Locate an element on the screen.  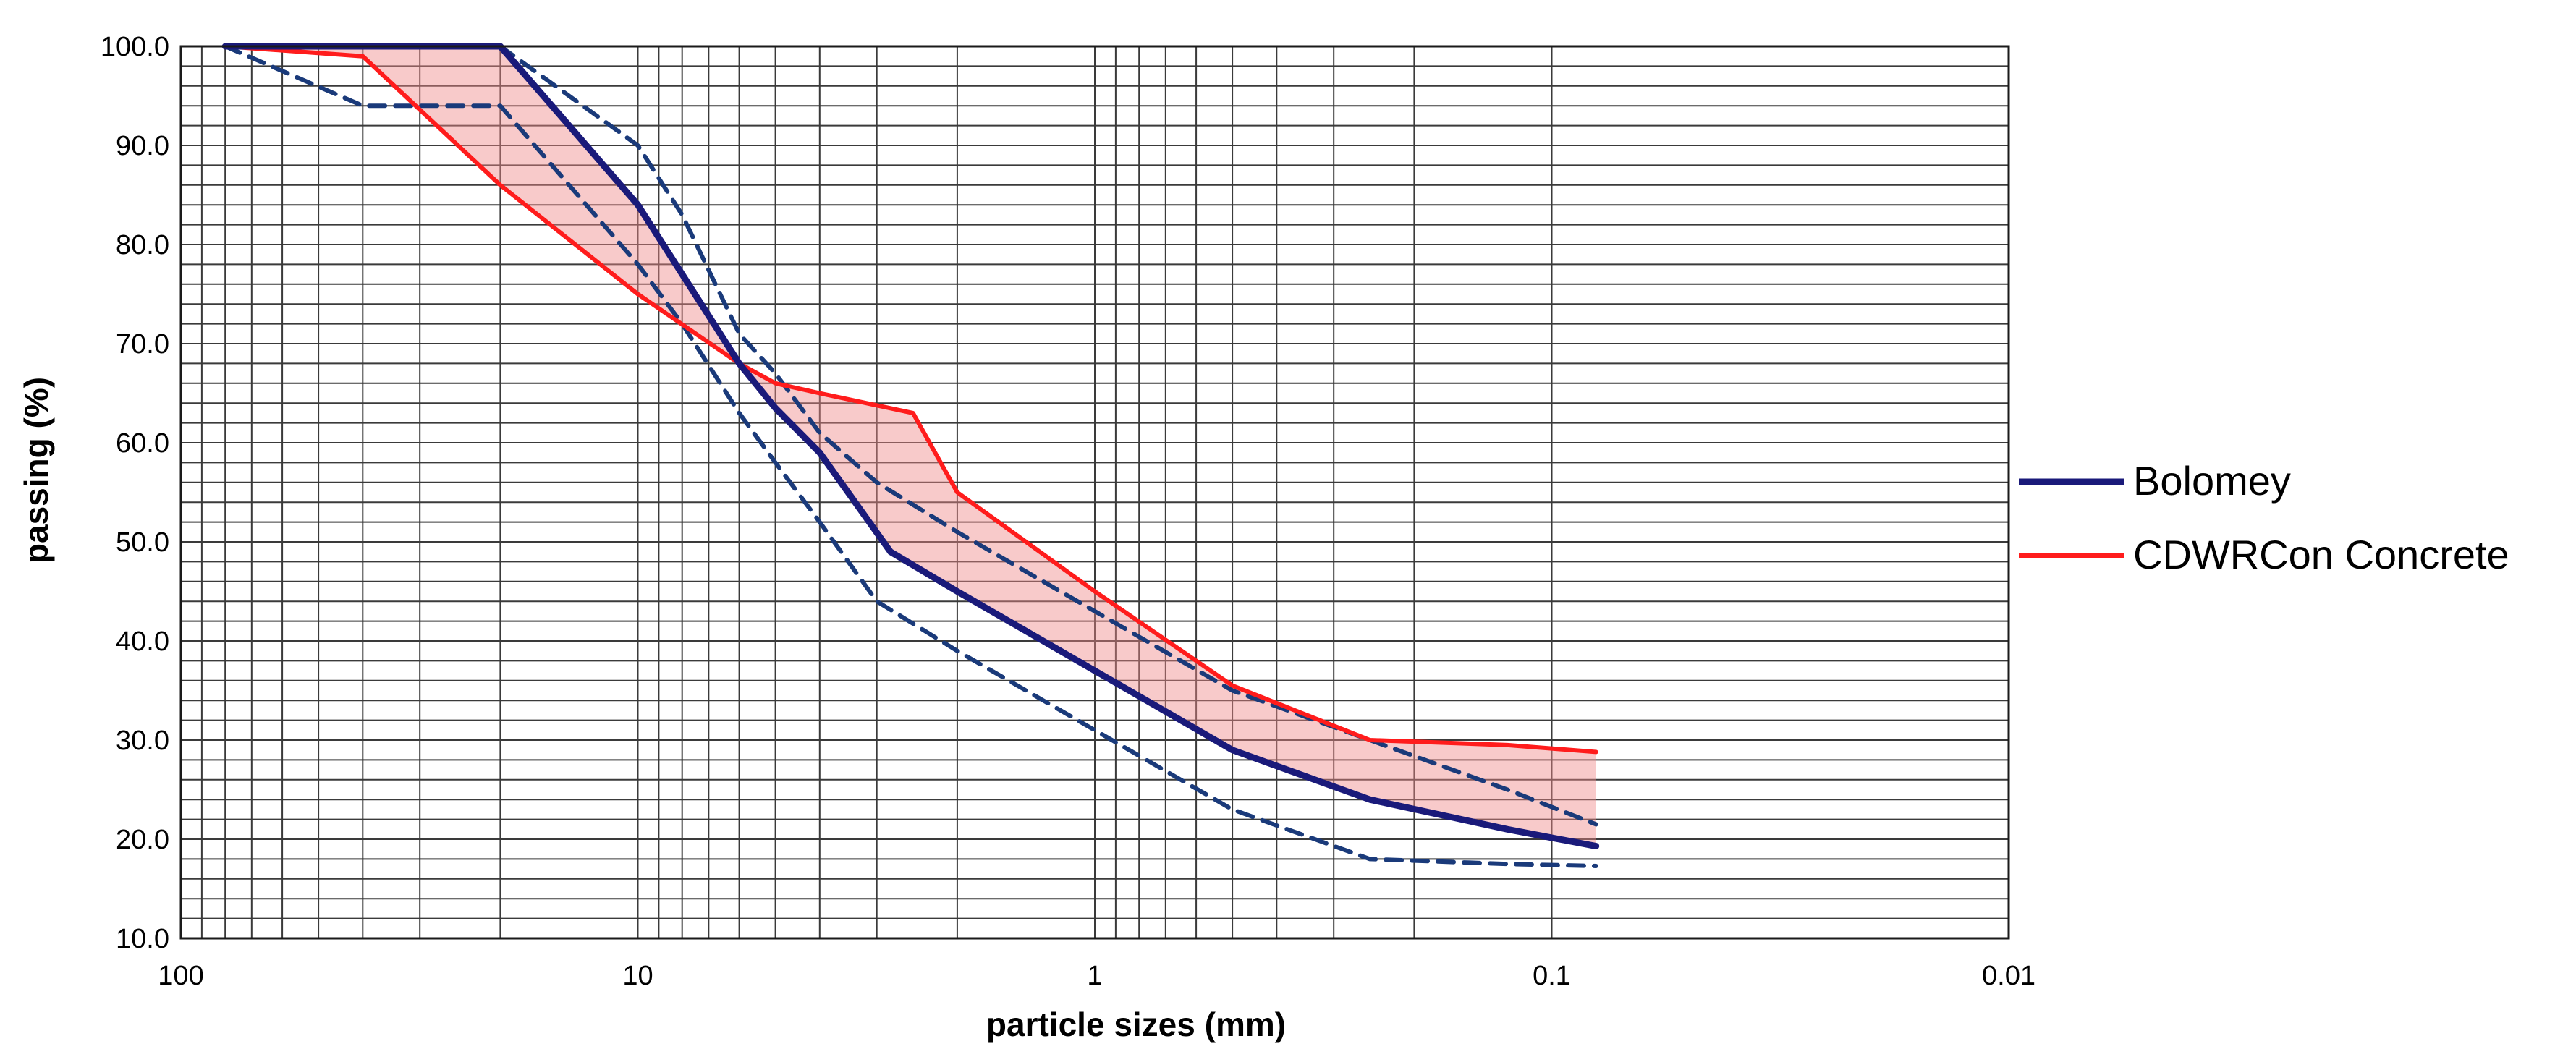
y-tick-label: 70.0 is located at coordinates (142, 344).